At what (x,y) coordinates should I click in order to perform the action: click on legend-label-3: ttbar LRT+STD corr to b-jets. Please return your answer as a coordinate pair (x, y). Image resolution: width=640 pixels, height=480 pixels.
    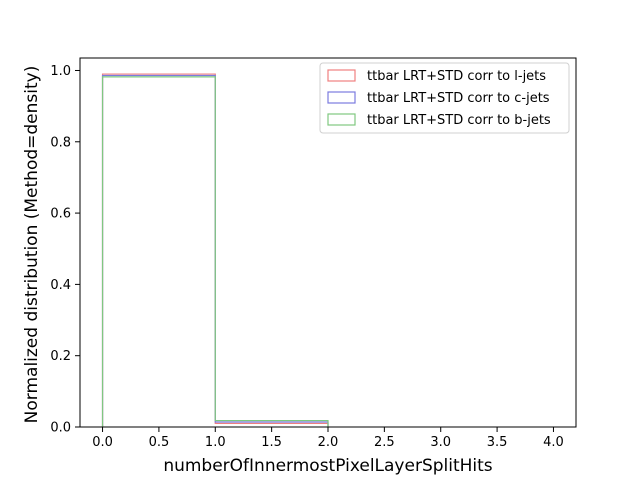
    Looking at the image, I should click on (459, 120).